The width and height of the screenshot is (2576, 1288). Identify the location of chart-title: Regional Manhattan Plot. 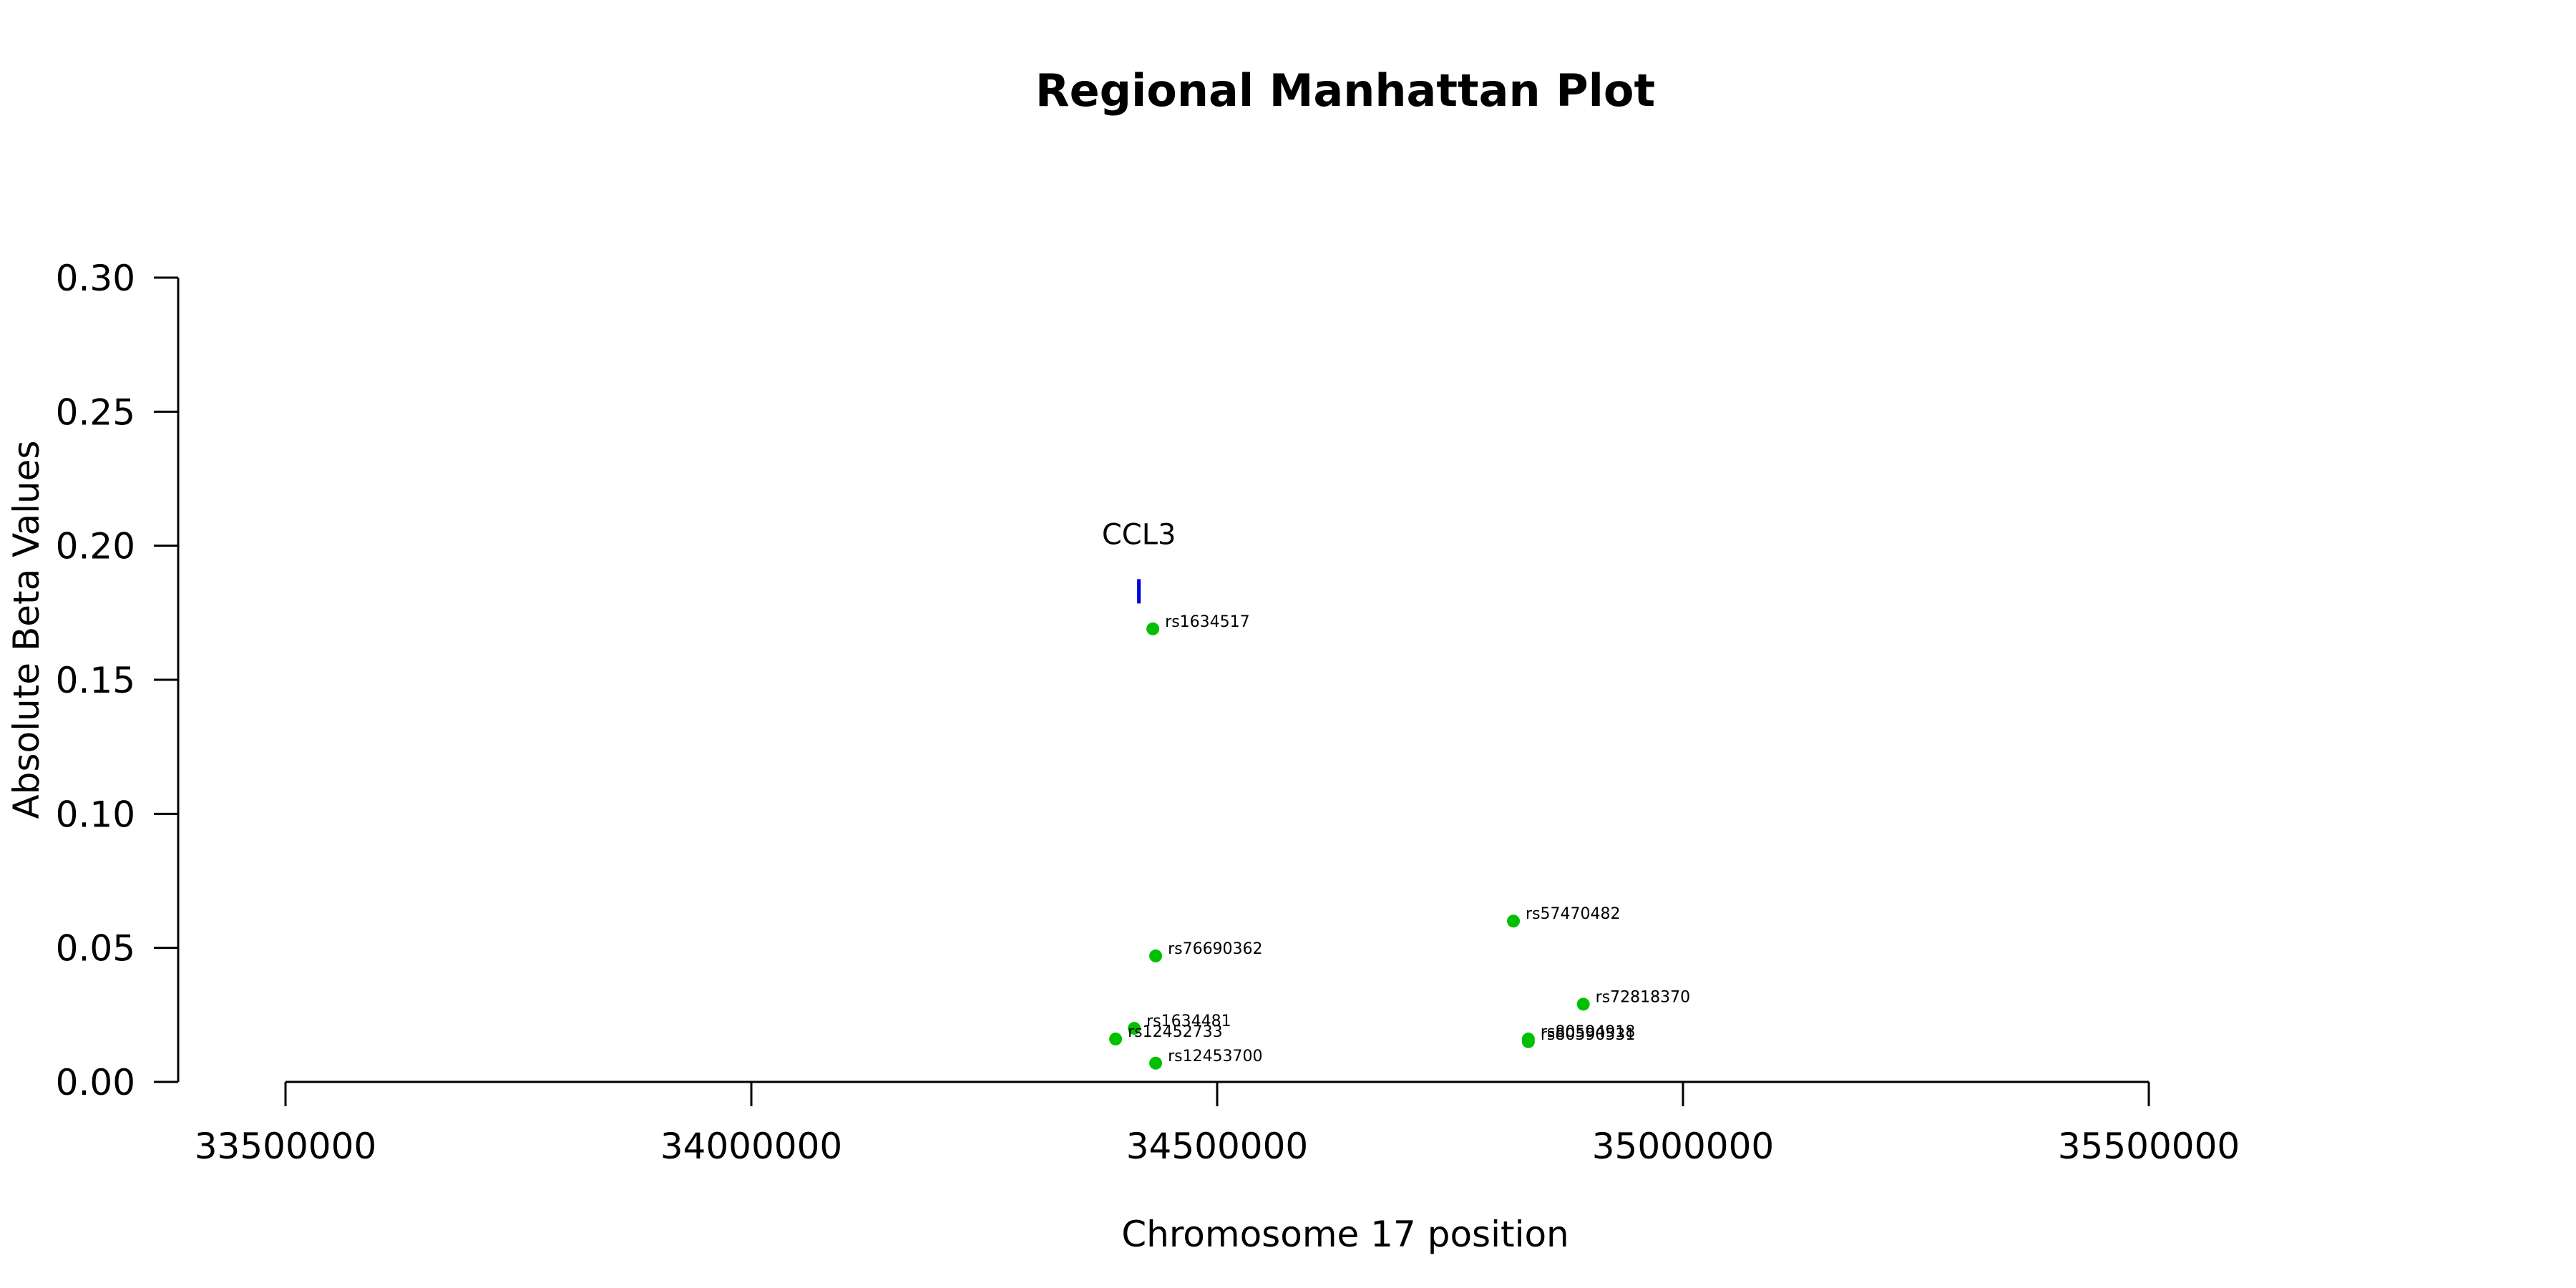
(1345, 90).